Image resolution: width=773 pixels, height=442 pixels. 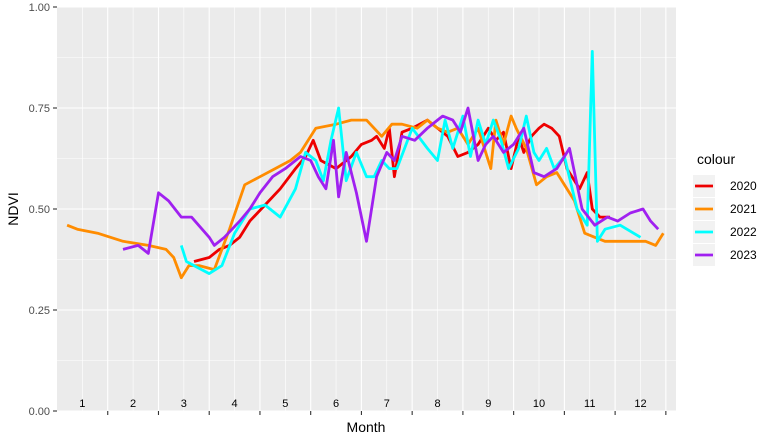 What do you see at coordinates (133, 404) in the screenshot?
I see `month-label-2: 2` at bounding box center [133, 404].